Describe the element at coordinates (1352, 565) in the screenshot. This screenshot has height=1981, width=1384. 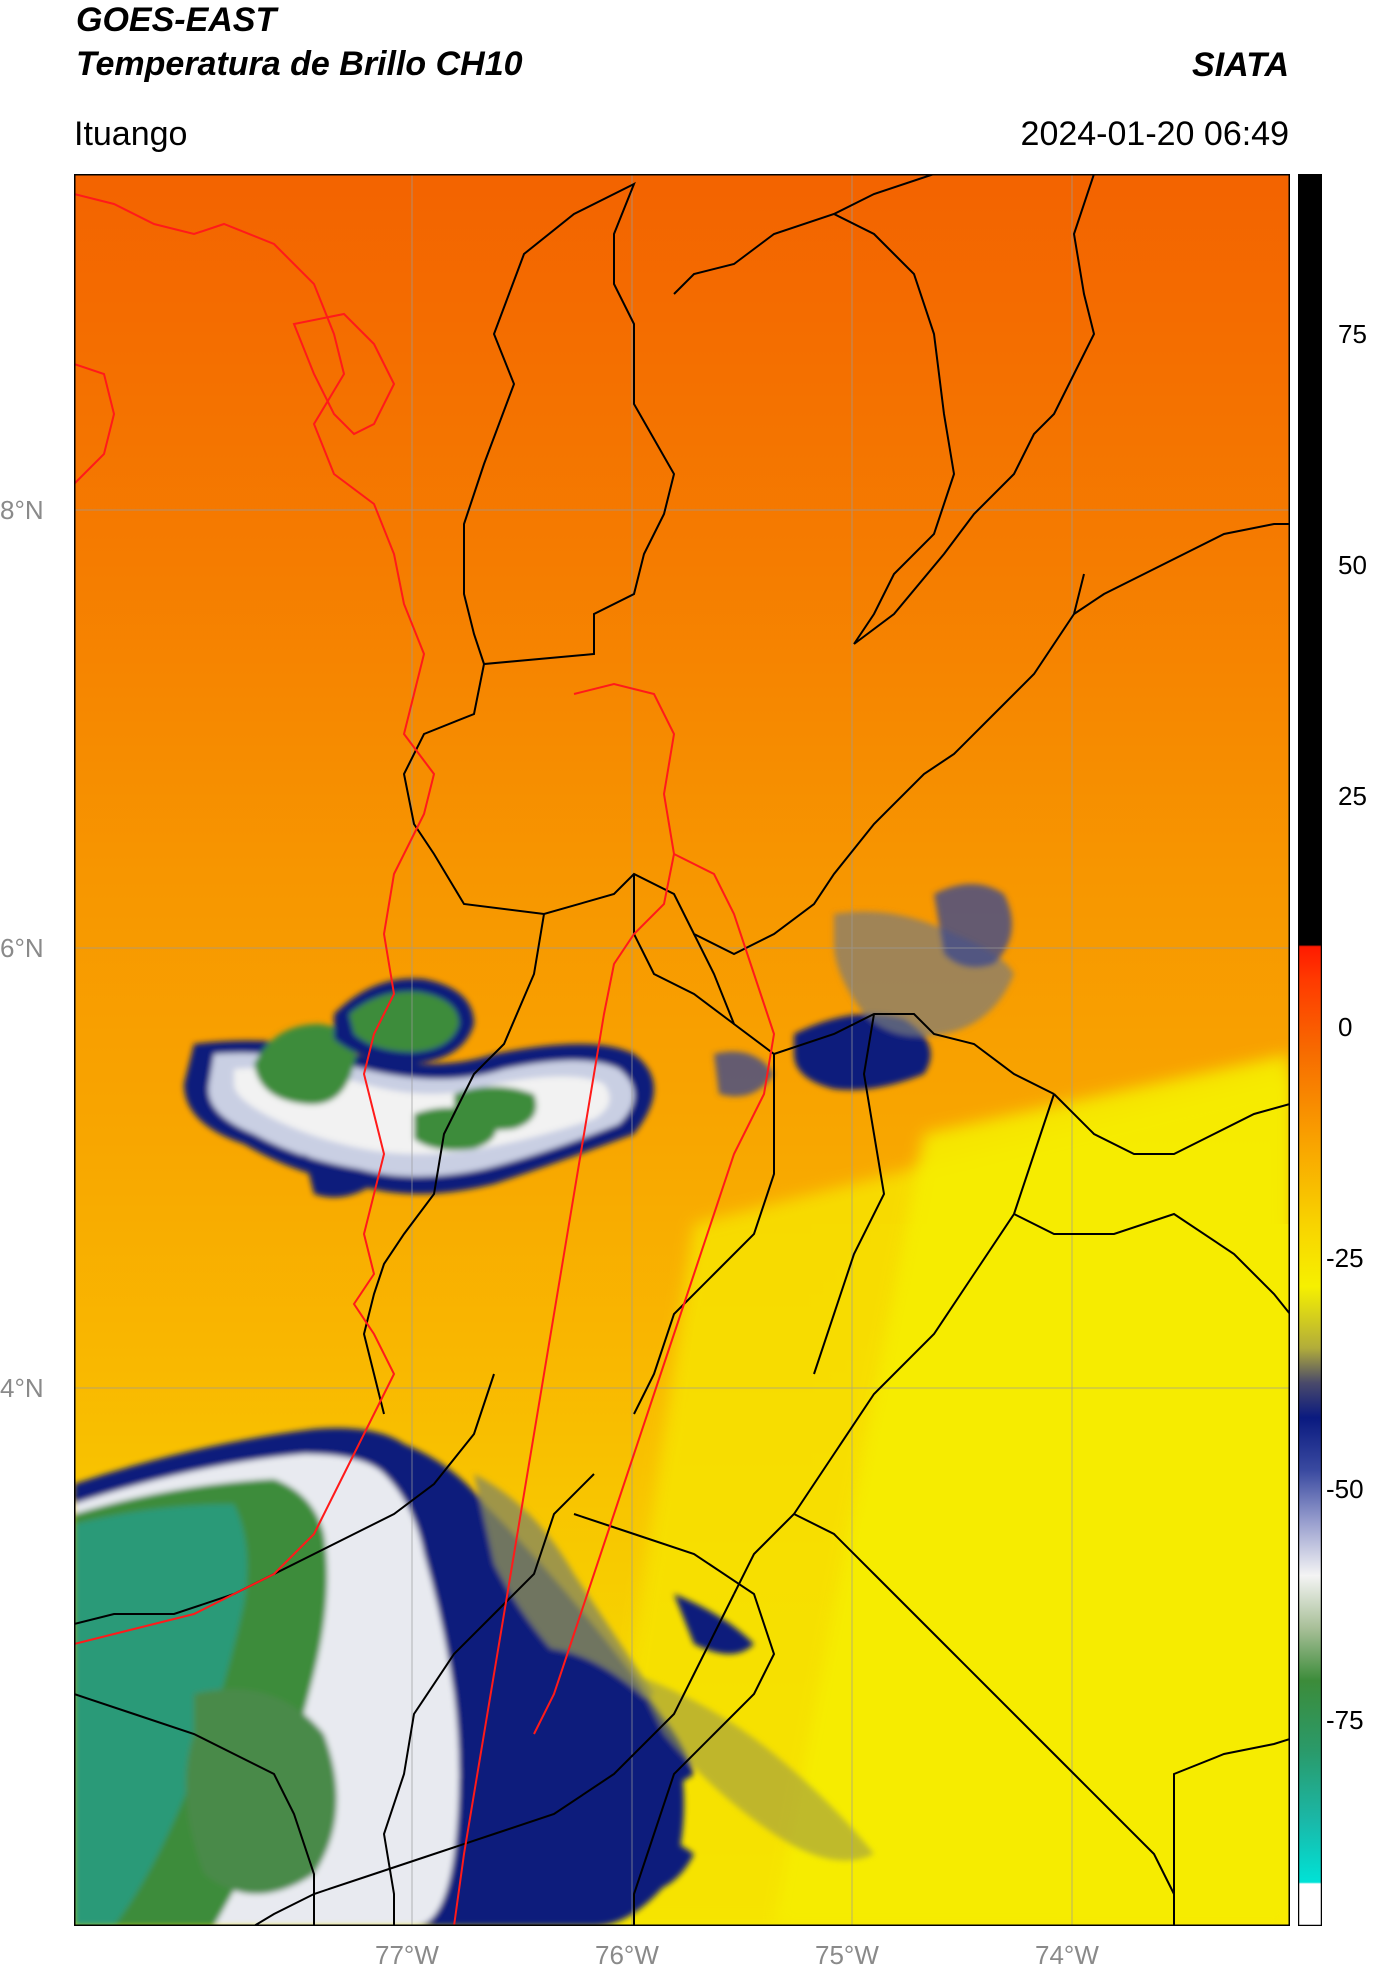
I see `colorbar-tick-50: 50` at that location.